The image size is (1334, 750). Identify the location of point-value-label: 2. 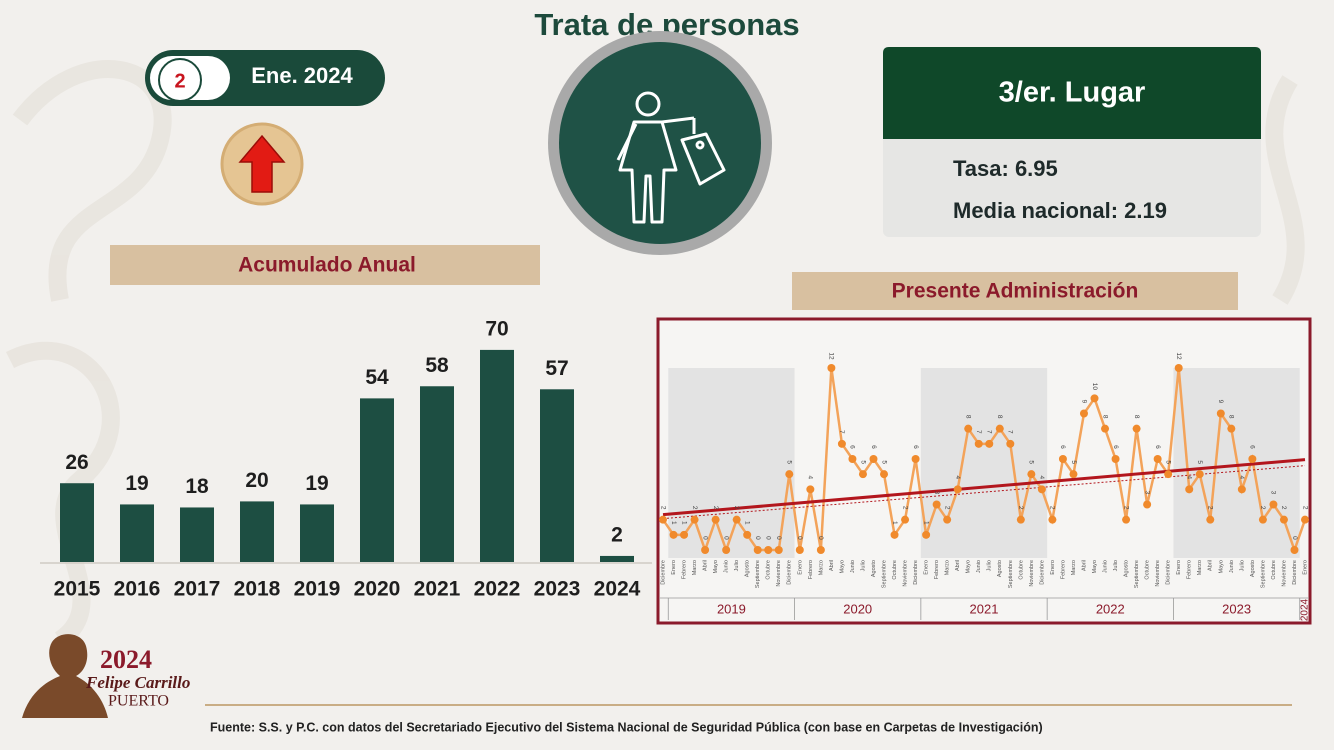
(904, 508).